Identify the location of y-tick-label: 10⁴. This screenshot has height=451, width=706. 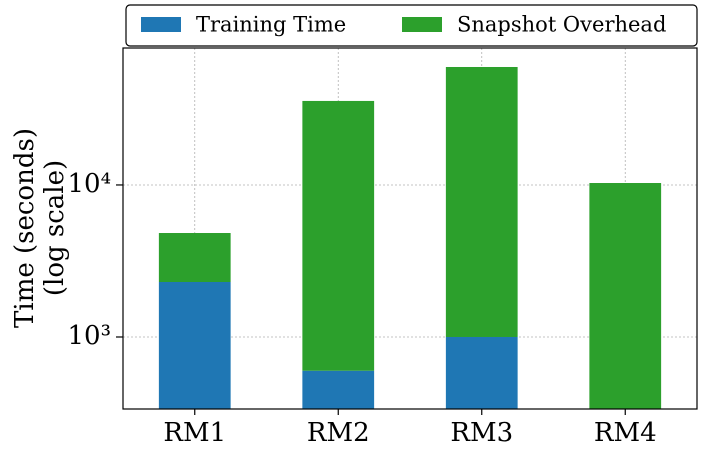
(89, 184).